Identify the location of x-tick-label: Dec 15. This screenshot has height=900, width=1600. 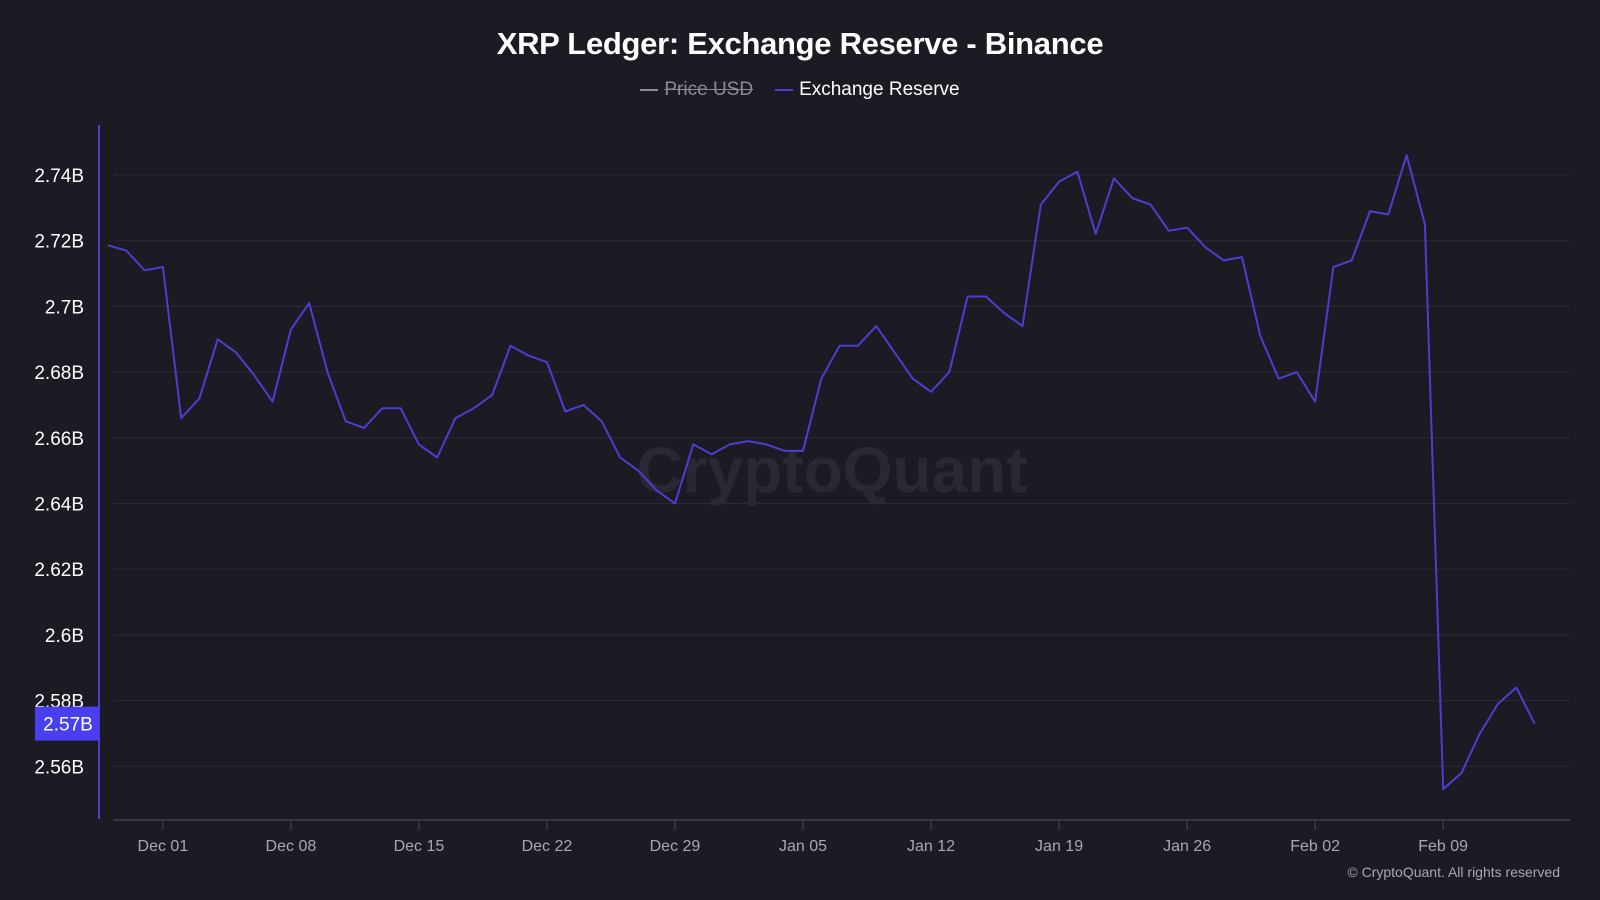
(419, 846).